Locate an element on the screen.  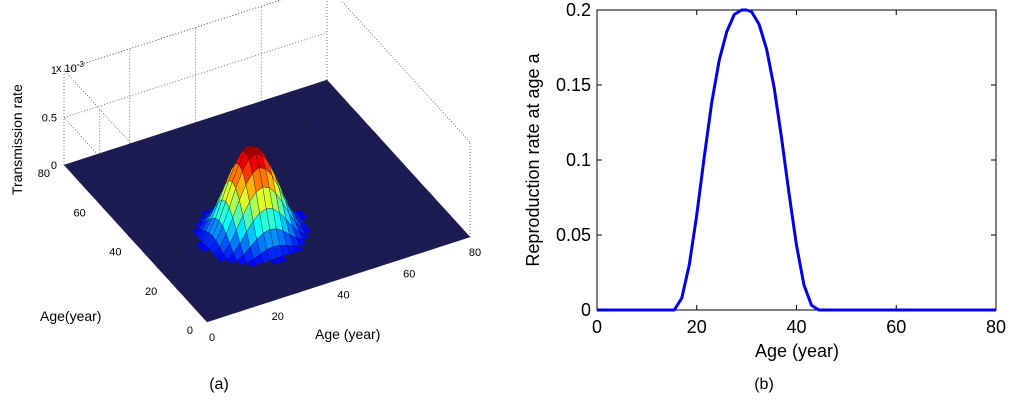
x-axis-label: Age (year) is located at coordinates (347, 334).